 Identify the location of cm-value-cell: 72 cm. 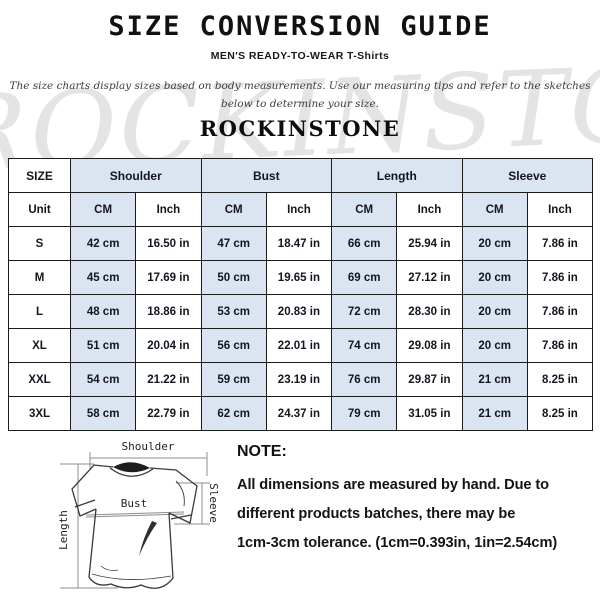
(364, 311).